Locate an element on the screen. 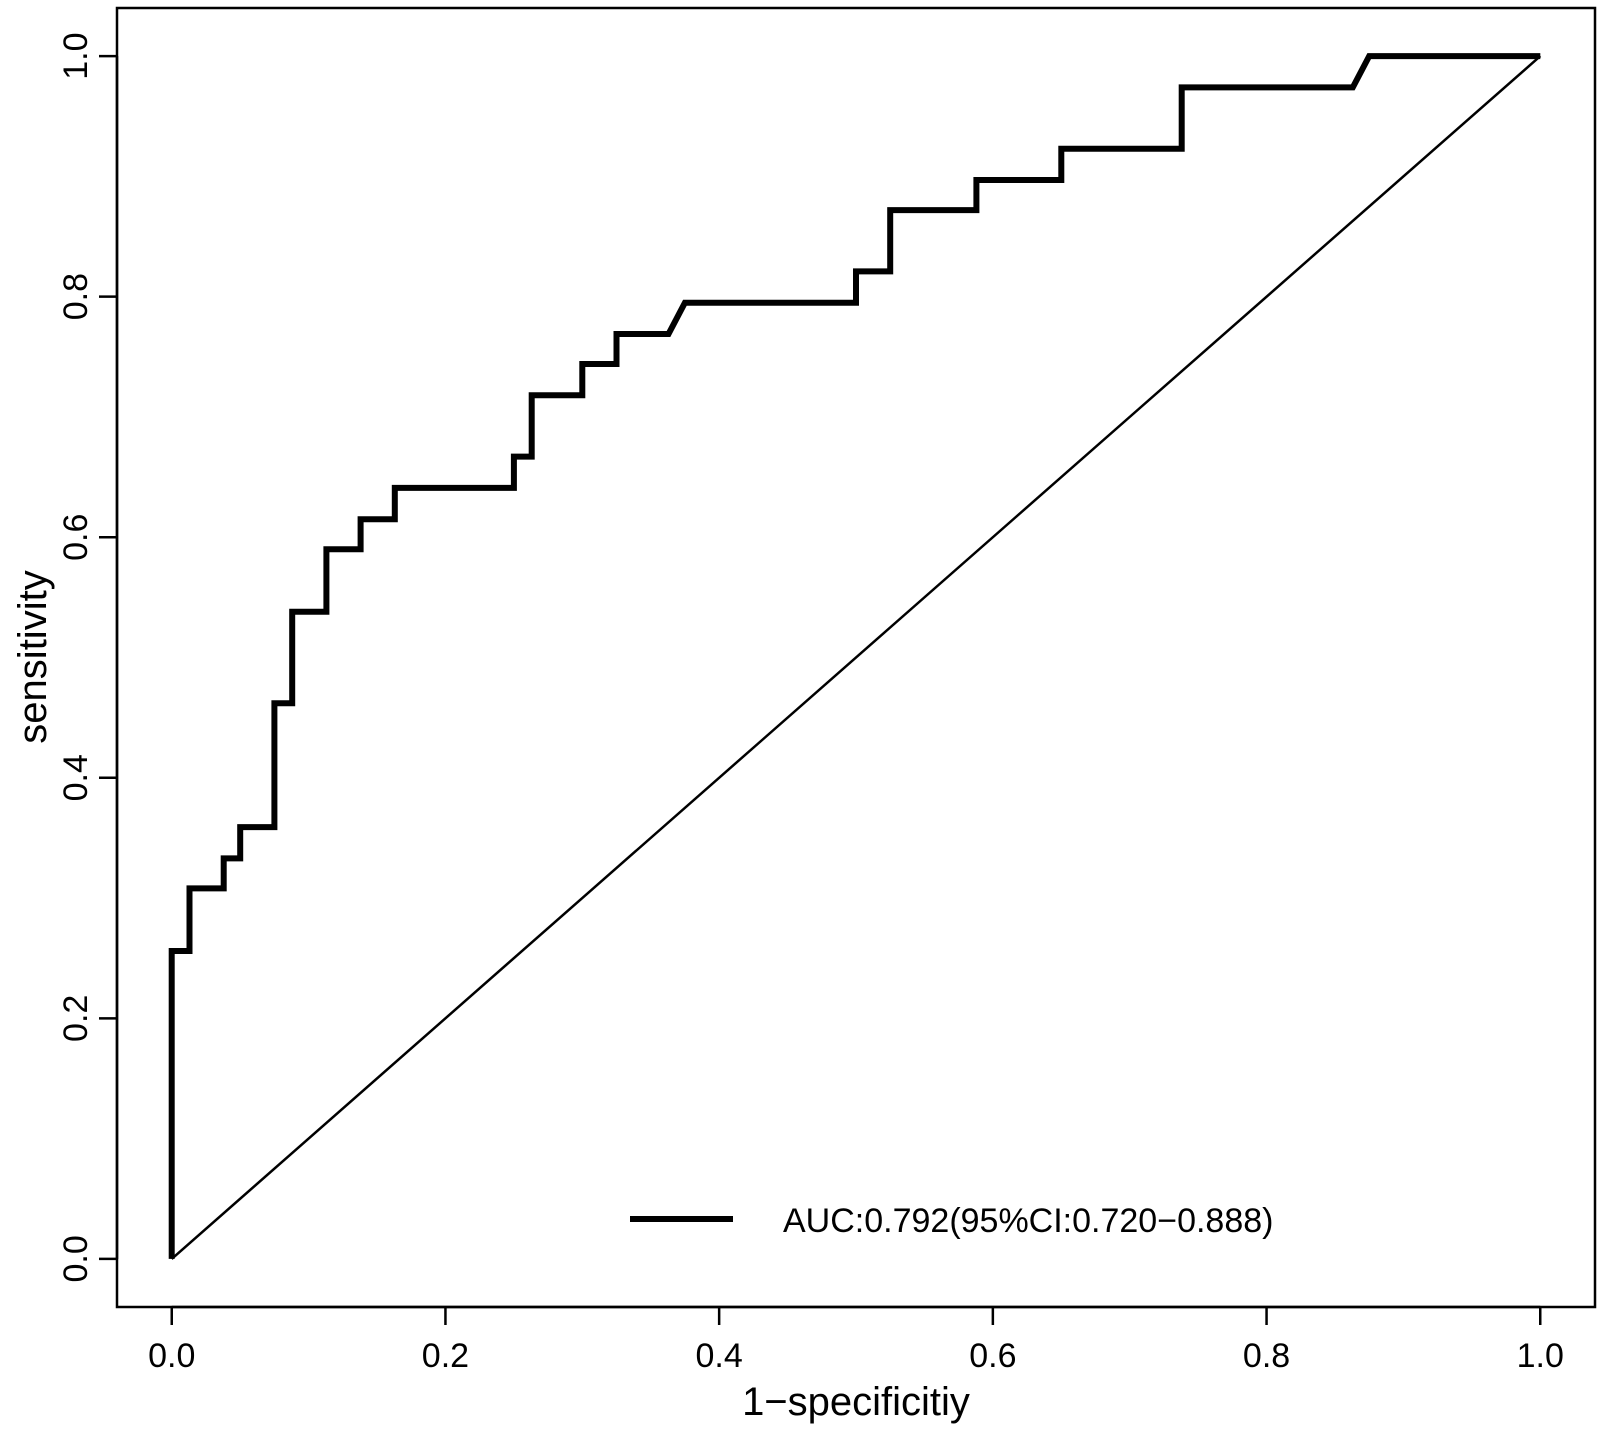 The image size is (1600, 1429). y-tick-label: 0.2 is located at coordinates (76, 1018).